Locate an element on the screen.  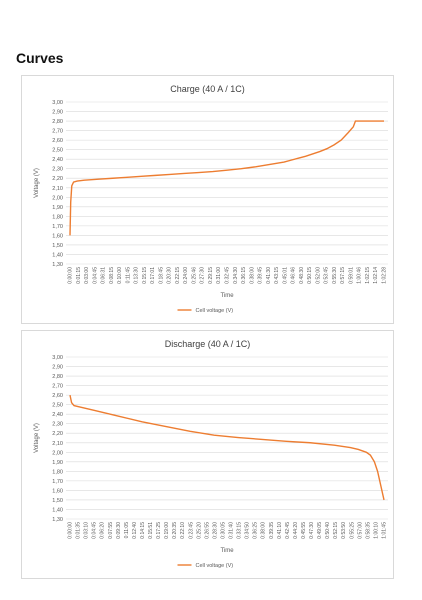
discharge-series-line is located at coordinates (227, 447).